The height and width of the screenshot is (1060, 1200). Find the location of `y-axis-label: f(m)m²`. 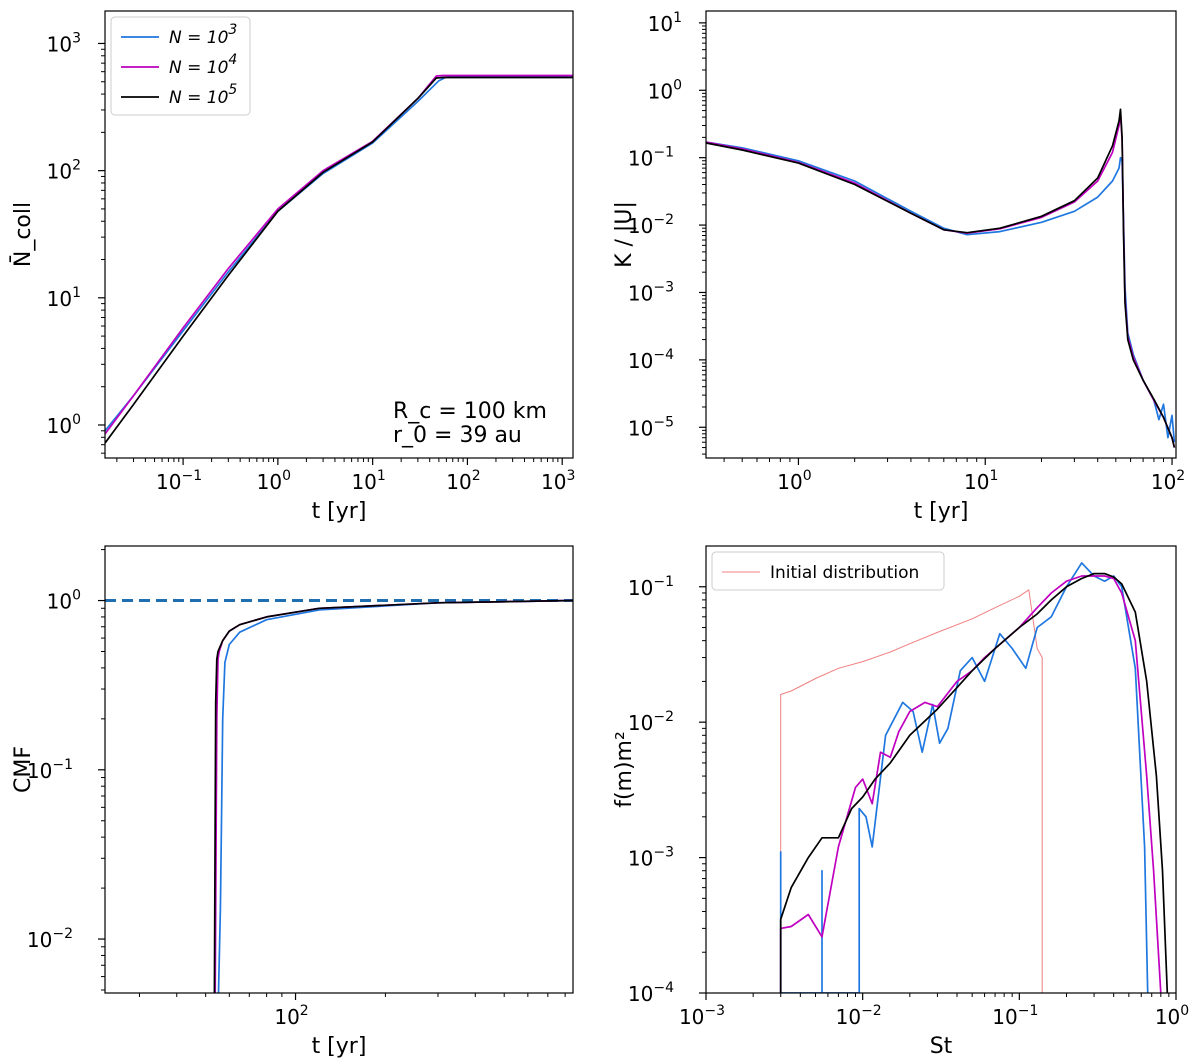

y-axis-label: f(m)m² is located at coordinates (624, 769).